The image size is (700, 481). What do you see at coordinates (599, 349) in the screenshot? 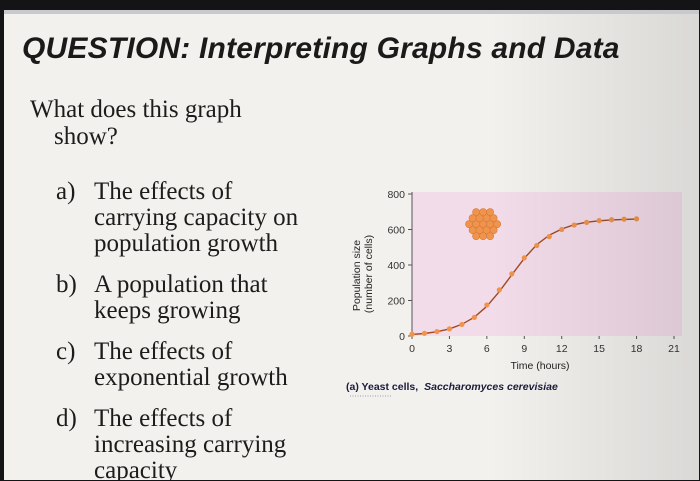
I see `x-tick-label: 15` at bounding box center [599, 349].